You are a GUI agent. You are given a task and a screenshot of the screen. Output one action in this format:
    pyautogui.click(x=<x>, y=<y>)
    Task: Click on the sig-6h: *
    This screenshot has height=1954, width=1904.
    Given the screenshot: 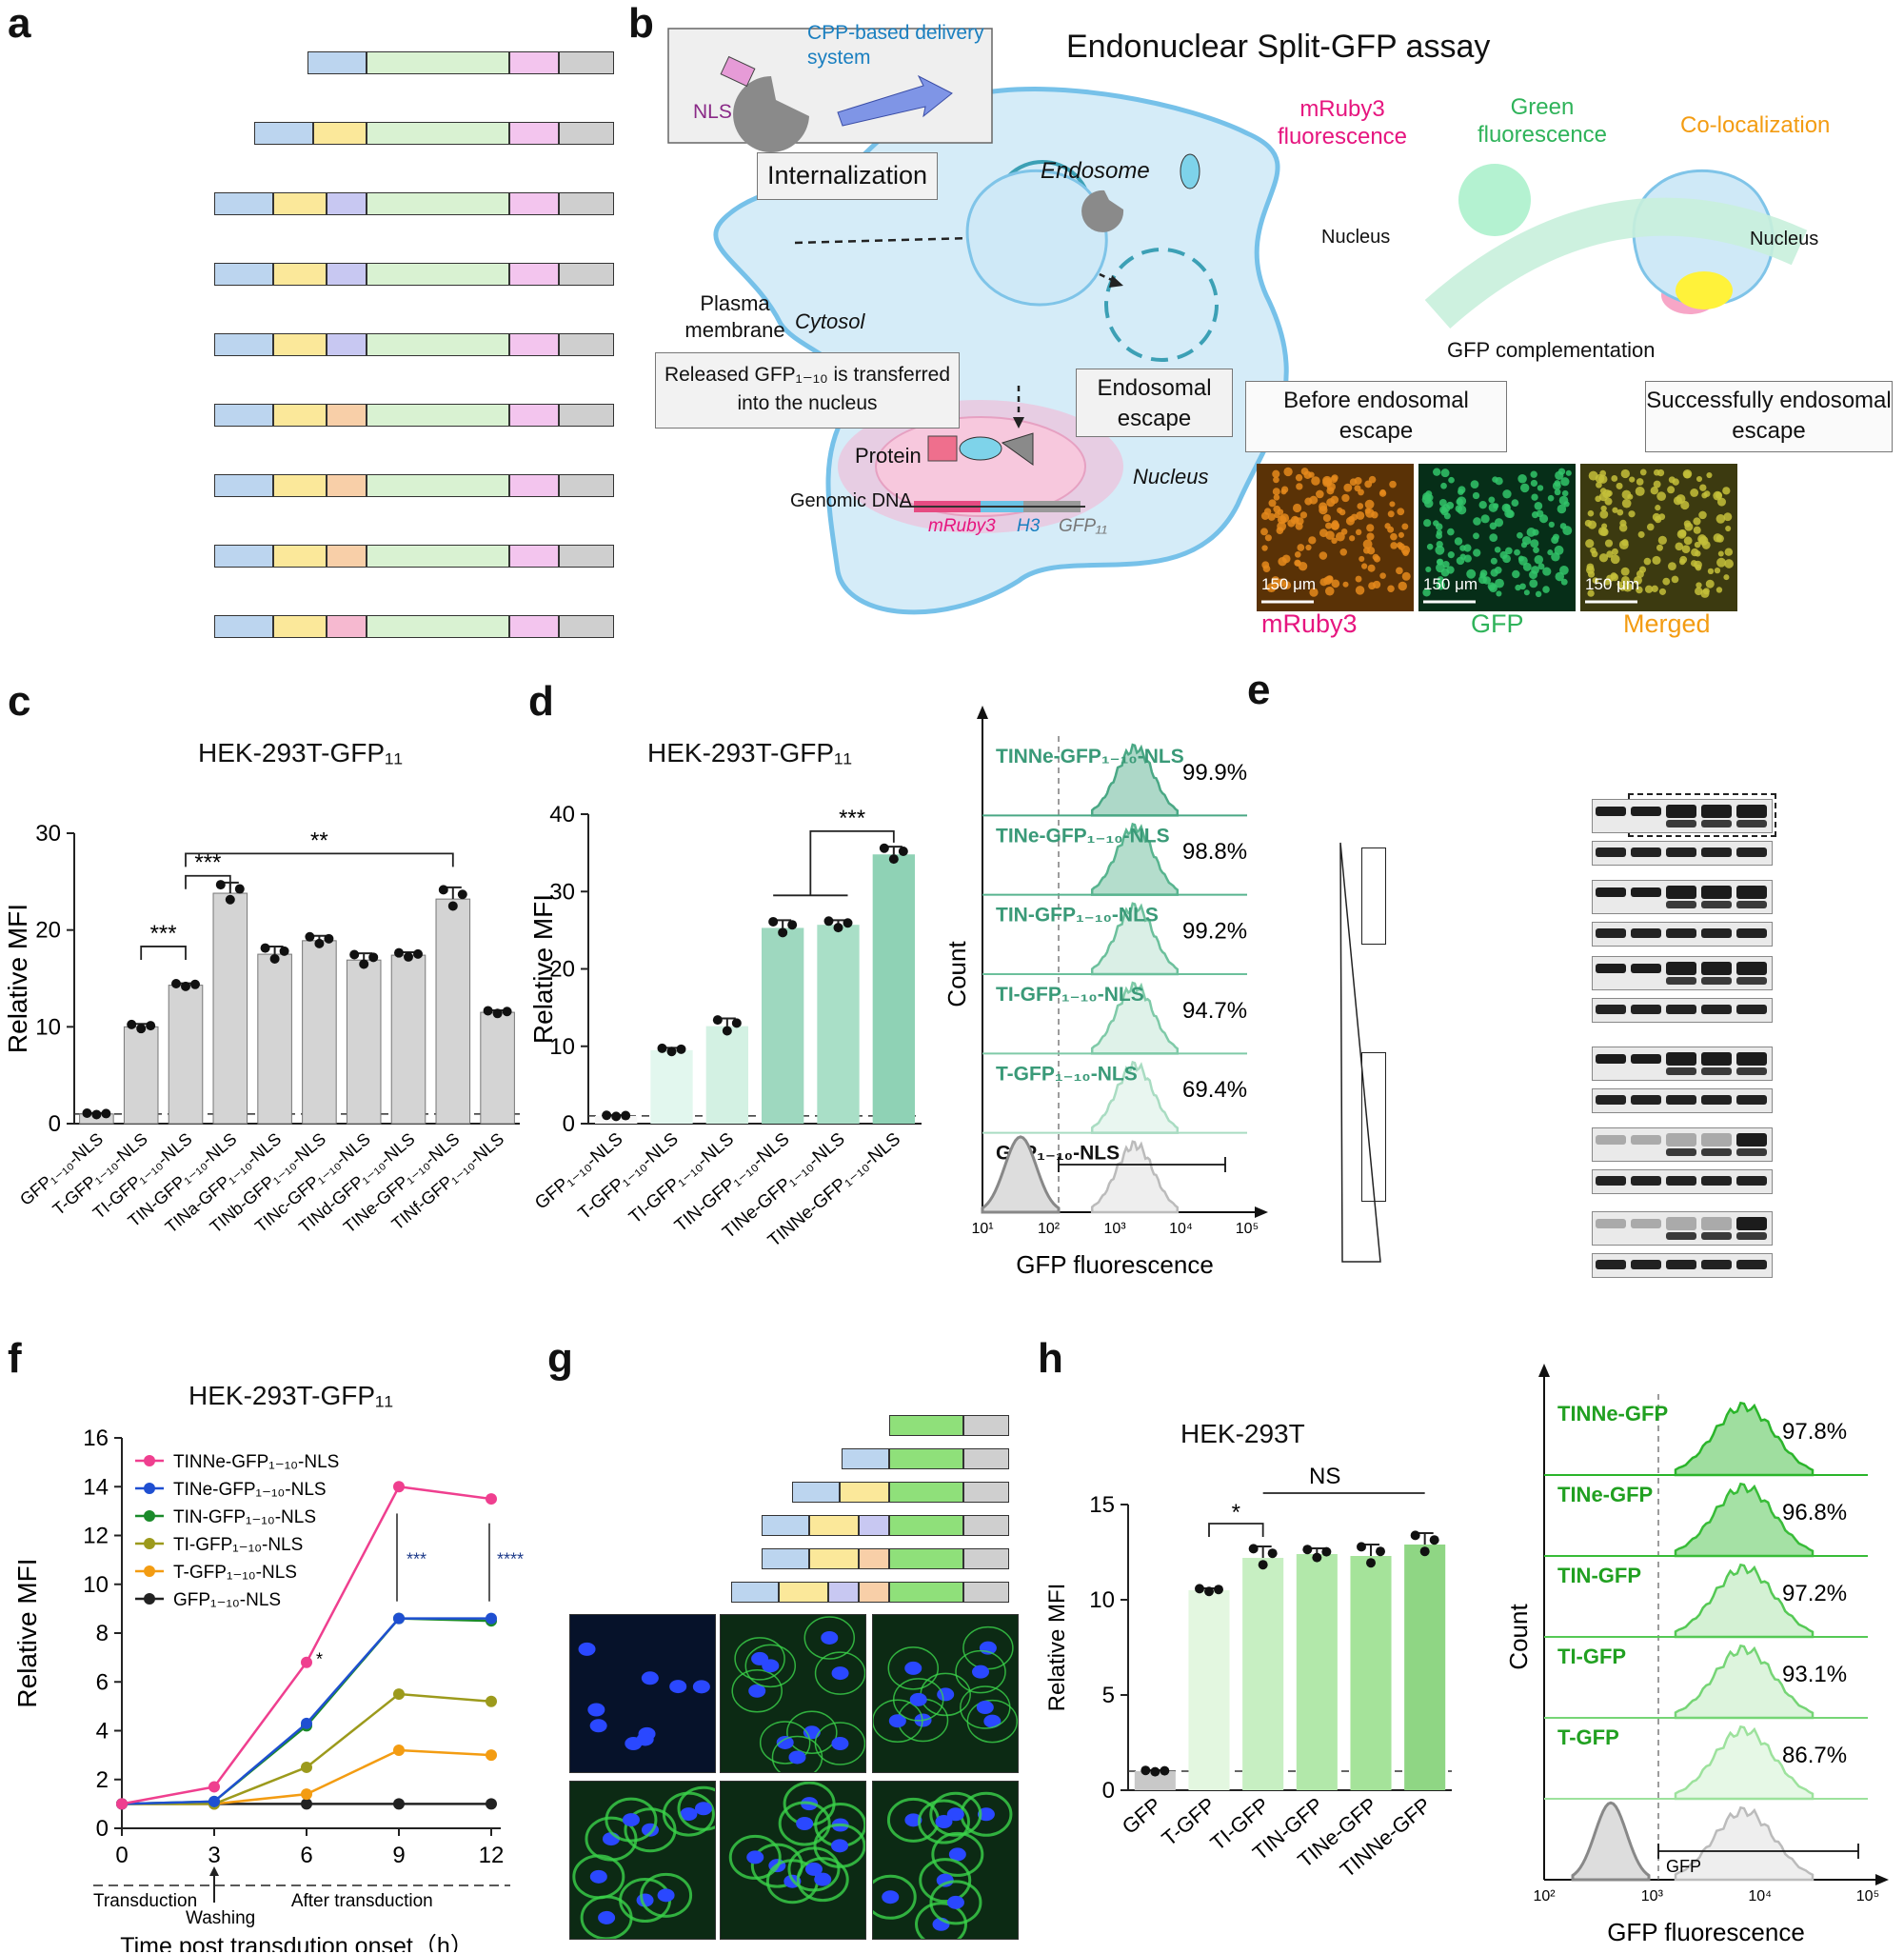 What is the action you would take?
    pyautogui.click(x=319, y=1658)
    